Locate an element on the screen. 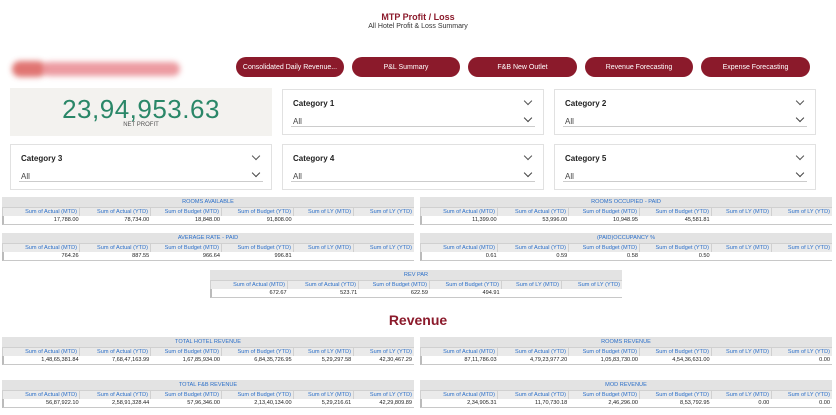  table-cell: 2,34,905.31 is located at coordinates (482, 403).